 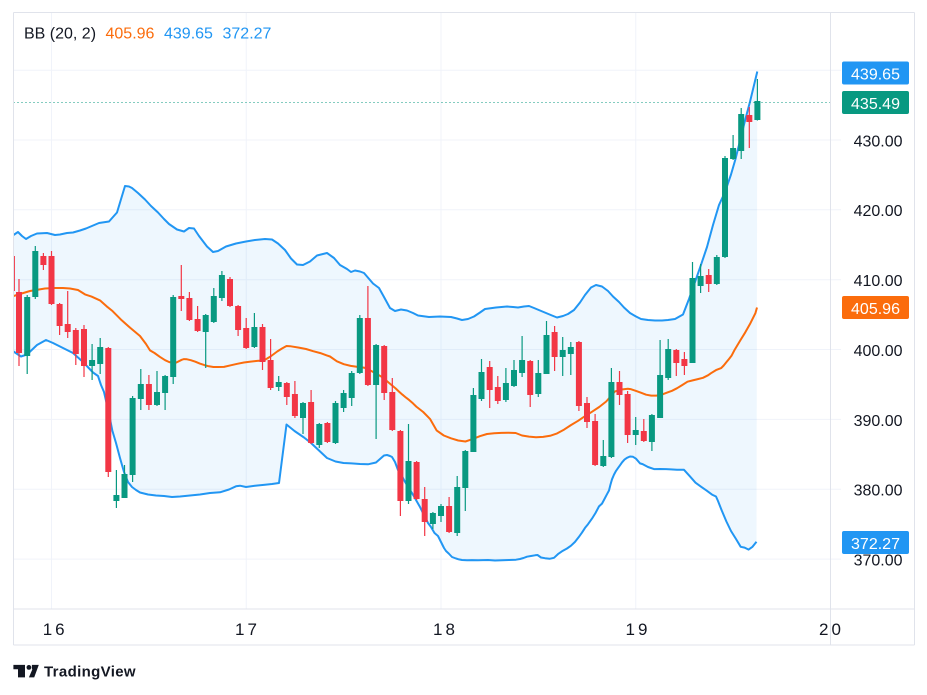 I want to click on svg-text: 400.00, so click(x=878, y=351).